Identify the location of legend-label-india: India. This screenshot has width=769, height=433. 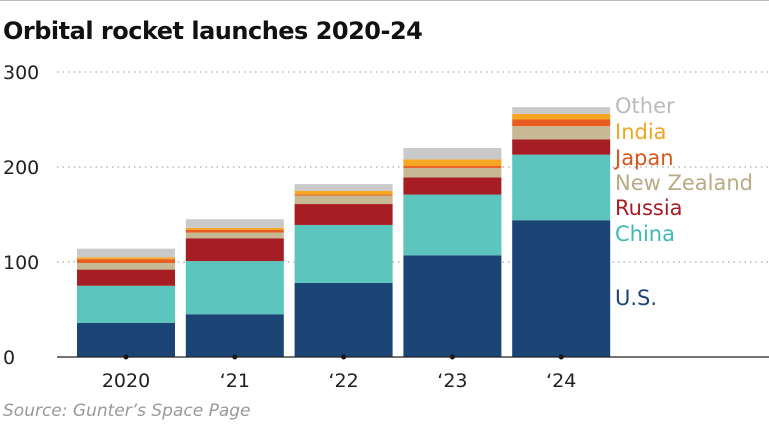
(641, 132).